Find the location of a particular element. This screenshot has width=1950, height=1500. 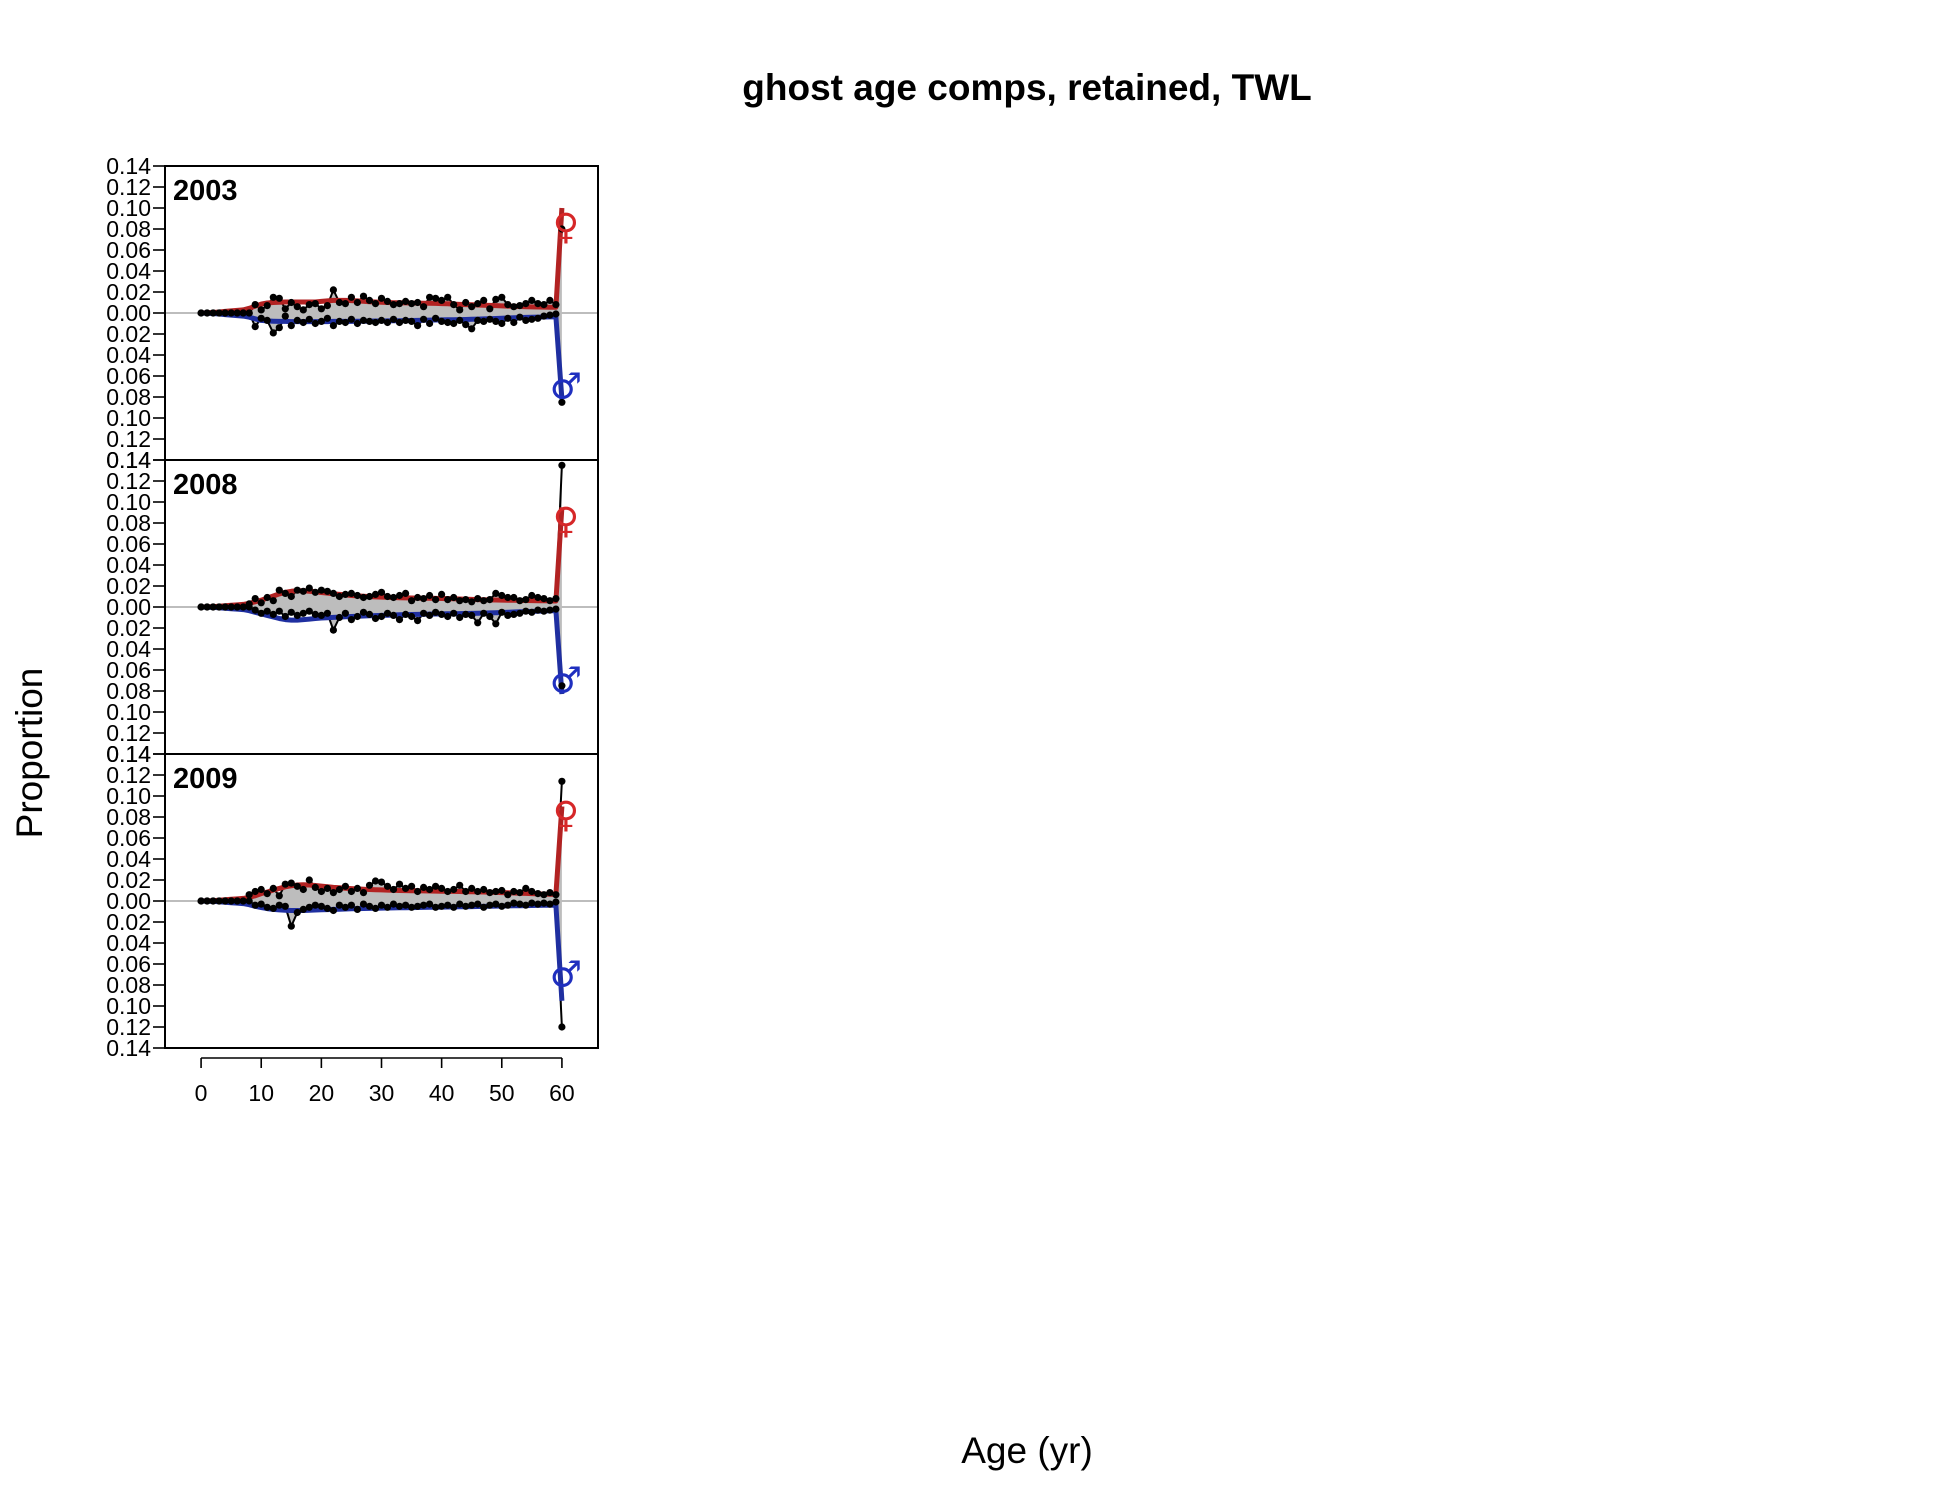

x-axis: 0 10 20 30 40 50 60 is located at coordinates (385, 1081).